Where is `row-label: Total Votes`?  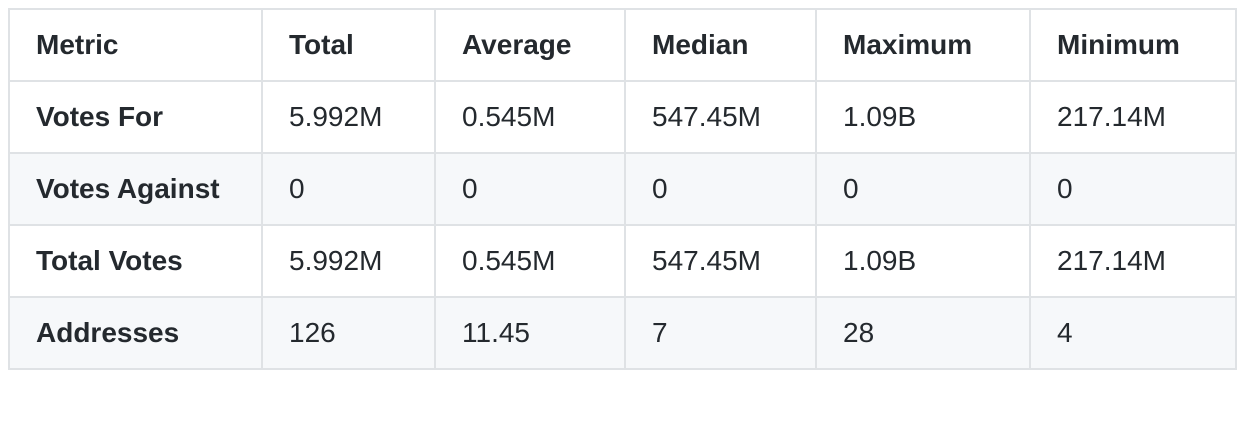 row-label: Total Votes is located at coordinates (135, 261).